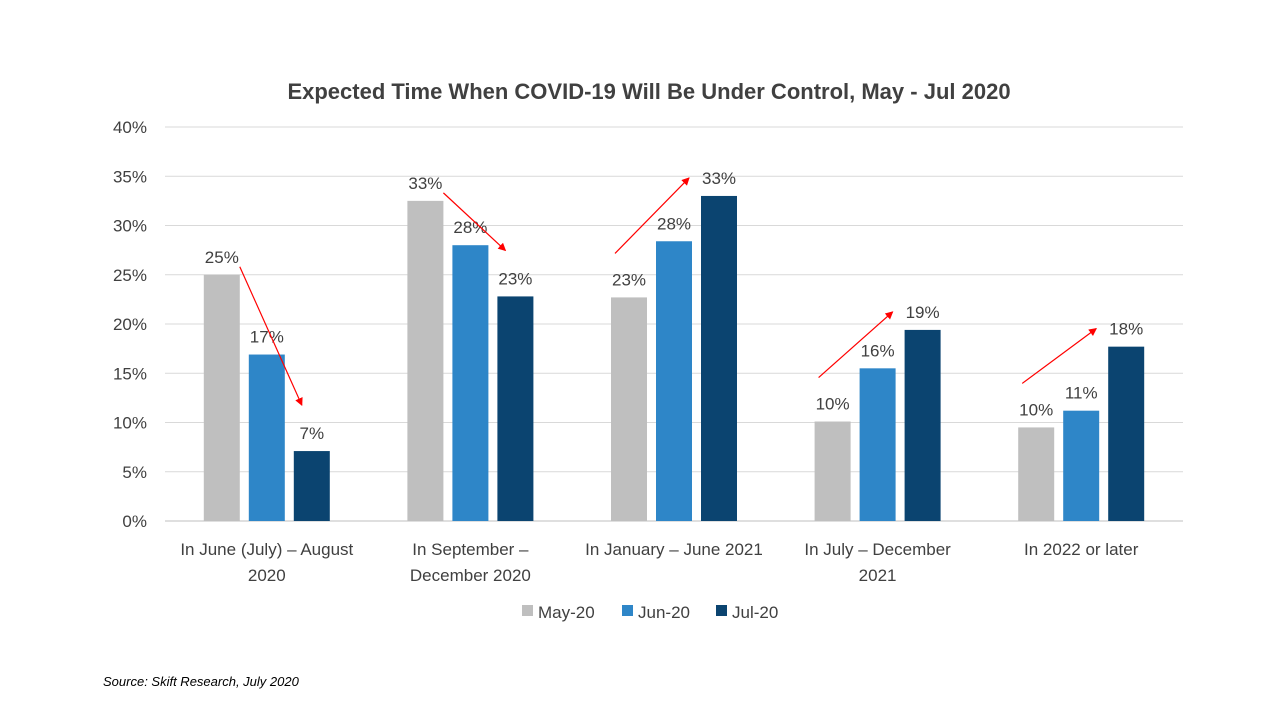 Image resolution: width=1280 pixels, height=720 pixels. What do you see at coordinates (755, 612) in the screenshot?
I see `legend-label: Jul-20` at bounding box center [755, 612].